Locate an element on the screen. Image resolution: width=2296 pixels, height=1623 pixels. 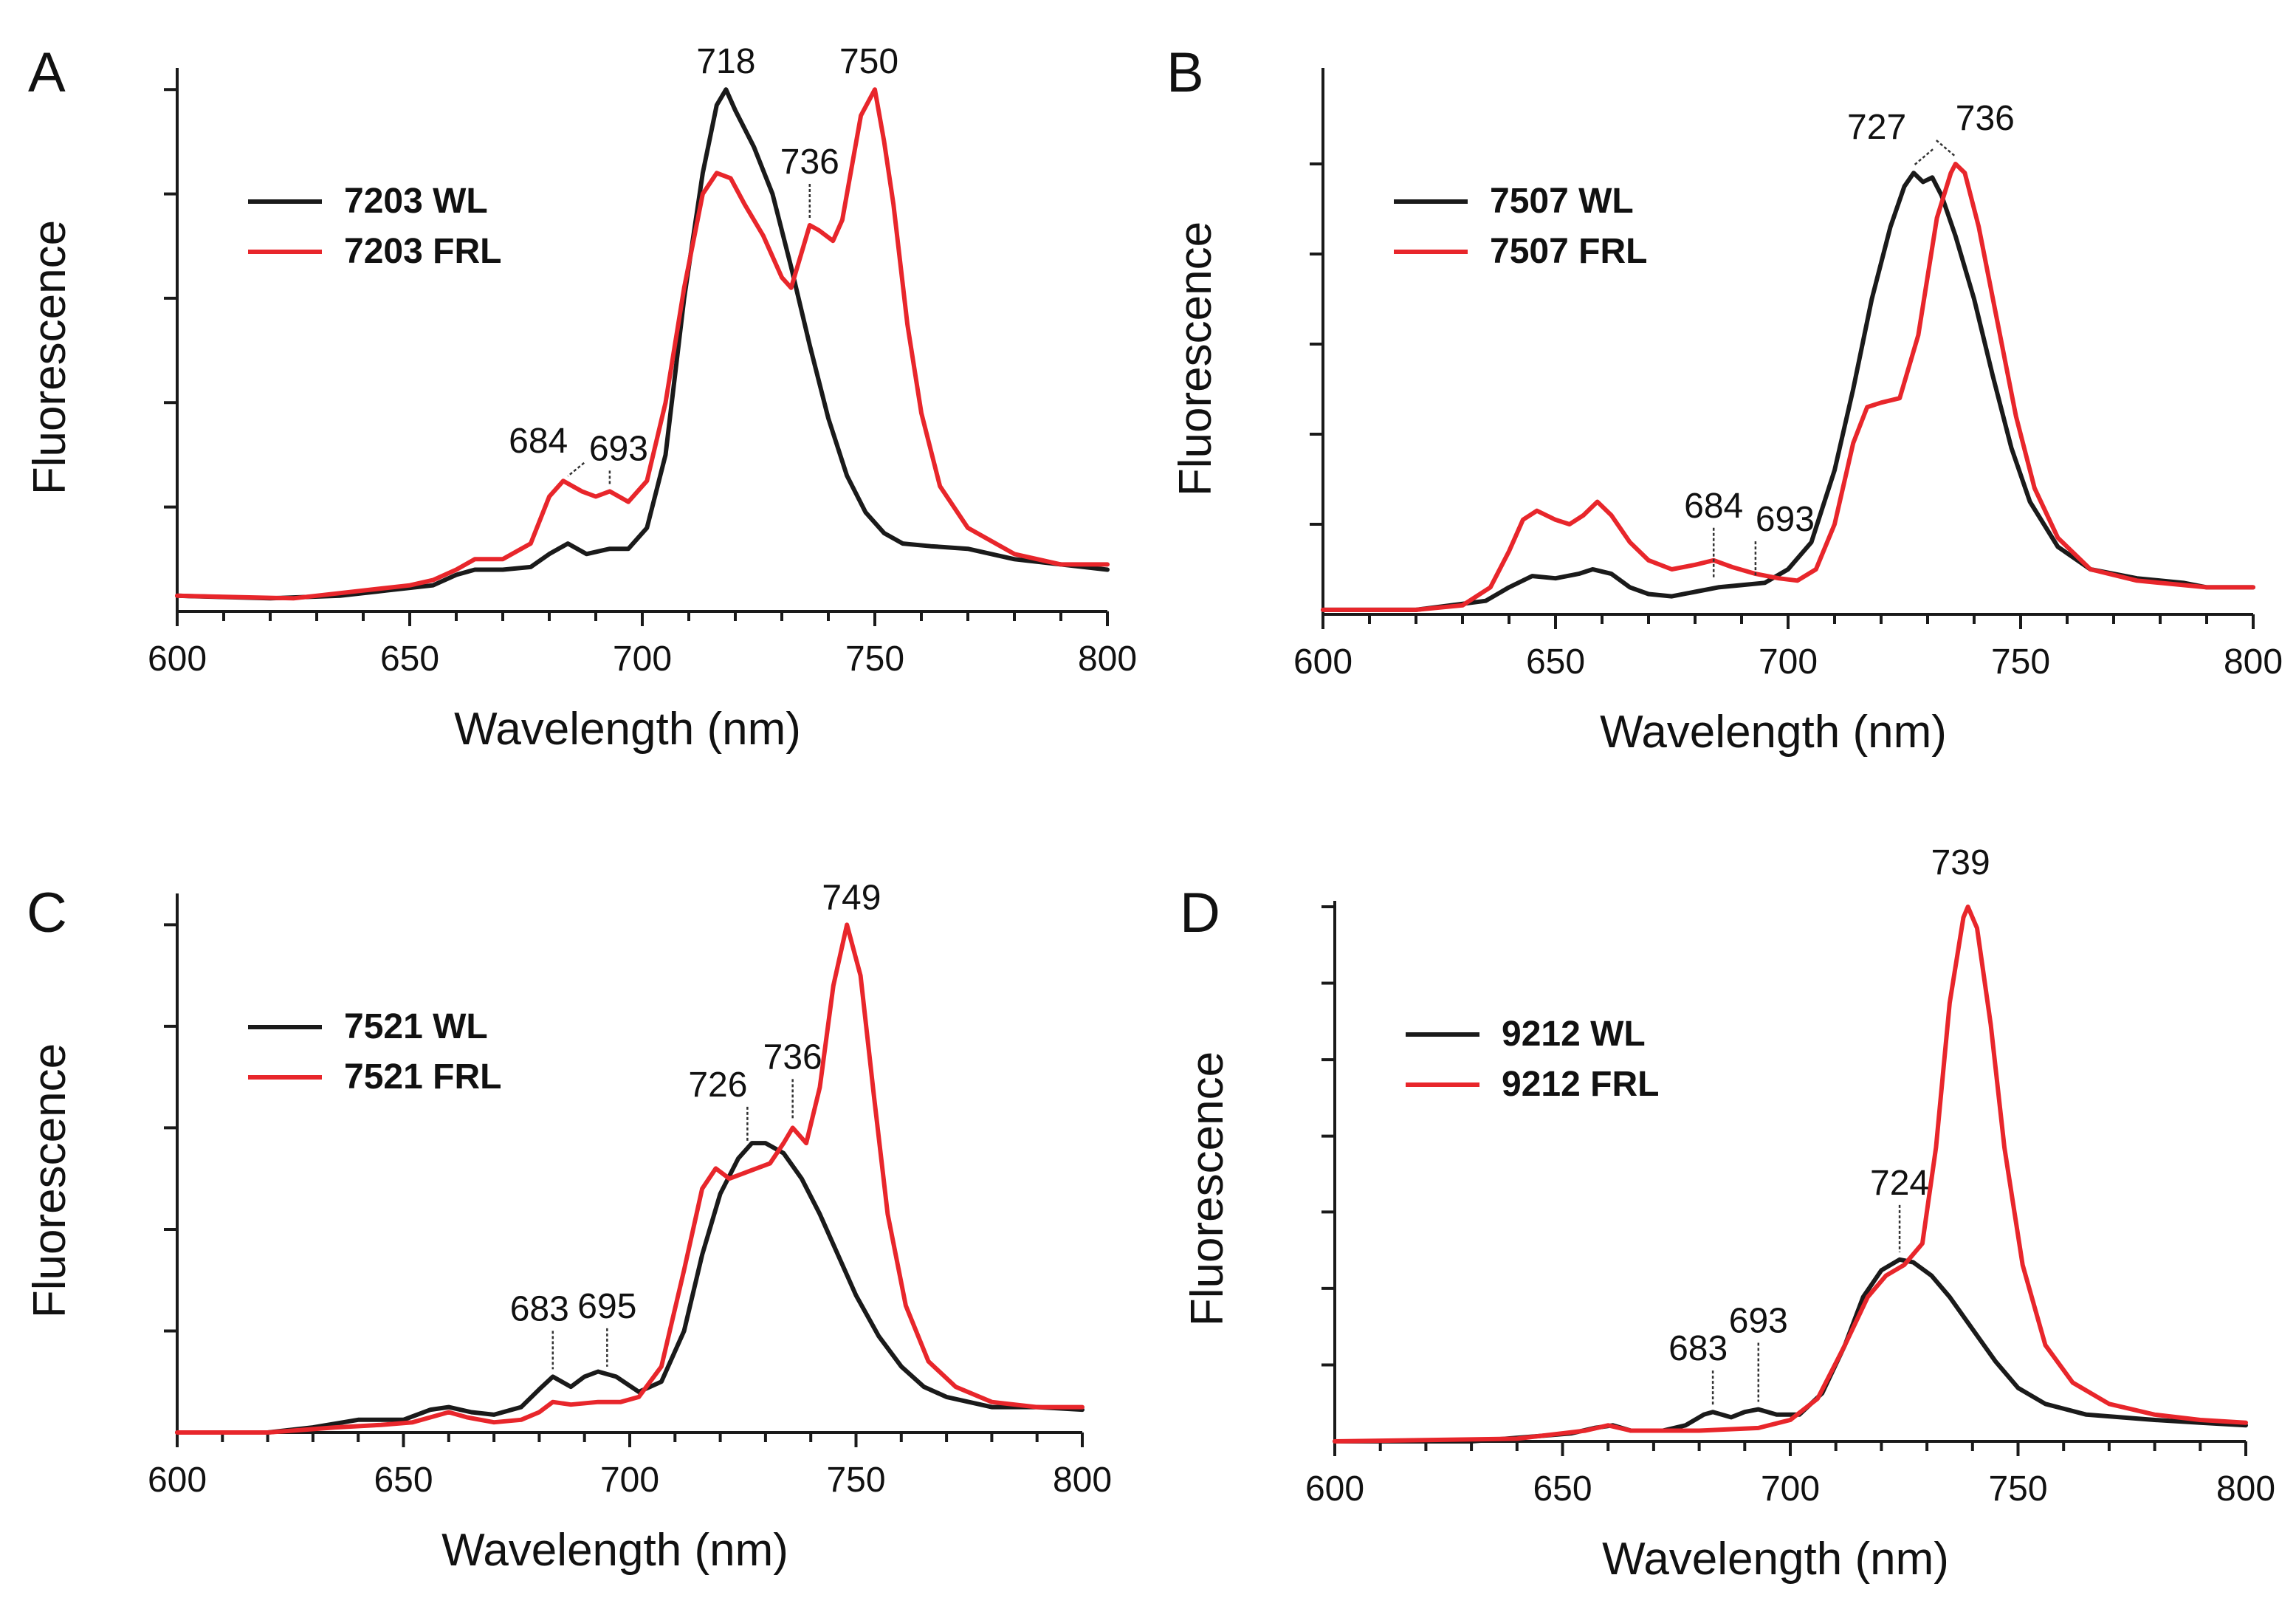
series-line-9212-frl is located at coordinates (1790, 1174).